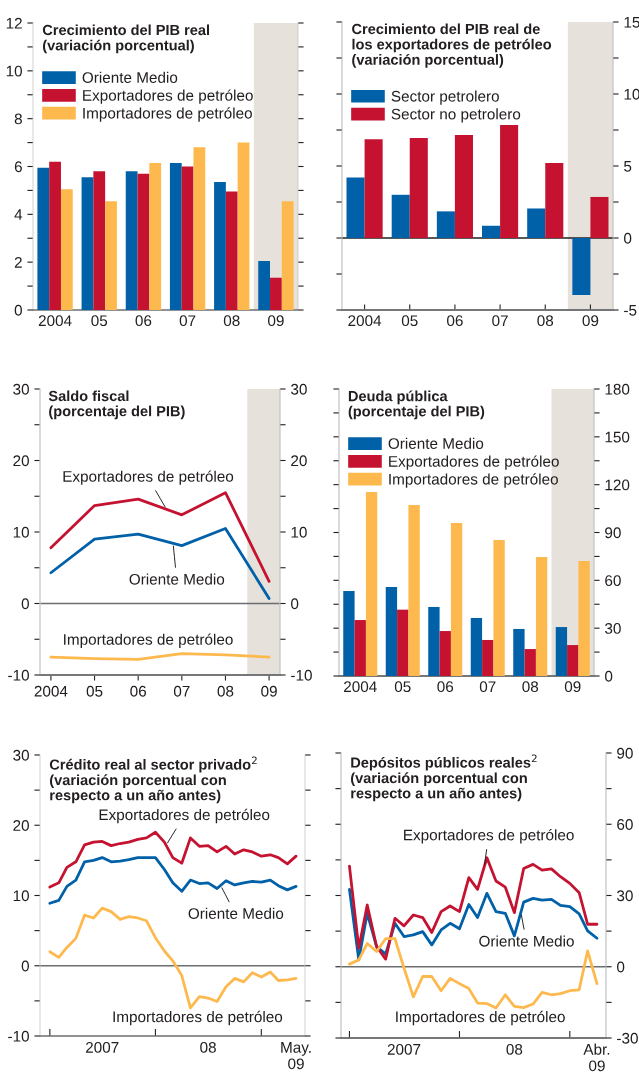 The height and width of the screenshot is (1078, 639). Describe the element at coordinates (452, 45) in the screenshot. I see `text: Crecimiento del PIB real de los exportadores de petróleo (variación porcentual)` at that location.